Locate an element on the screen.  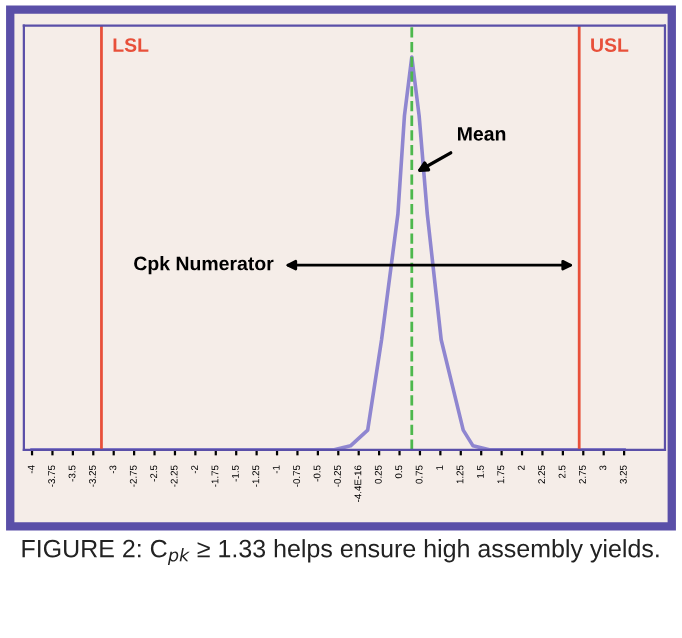
caption: FIGURE 2: C$_{pk}$ ≥ 1.33 helps ensure high assembly yields. is located at coordinates (340, 552).